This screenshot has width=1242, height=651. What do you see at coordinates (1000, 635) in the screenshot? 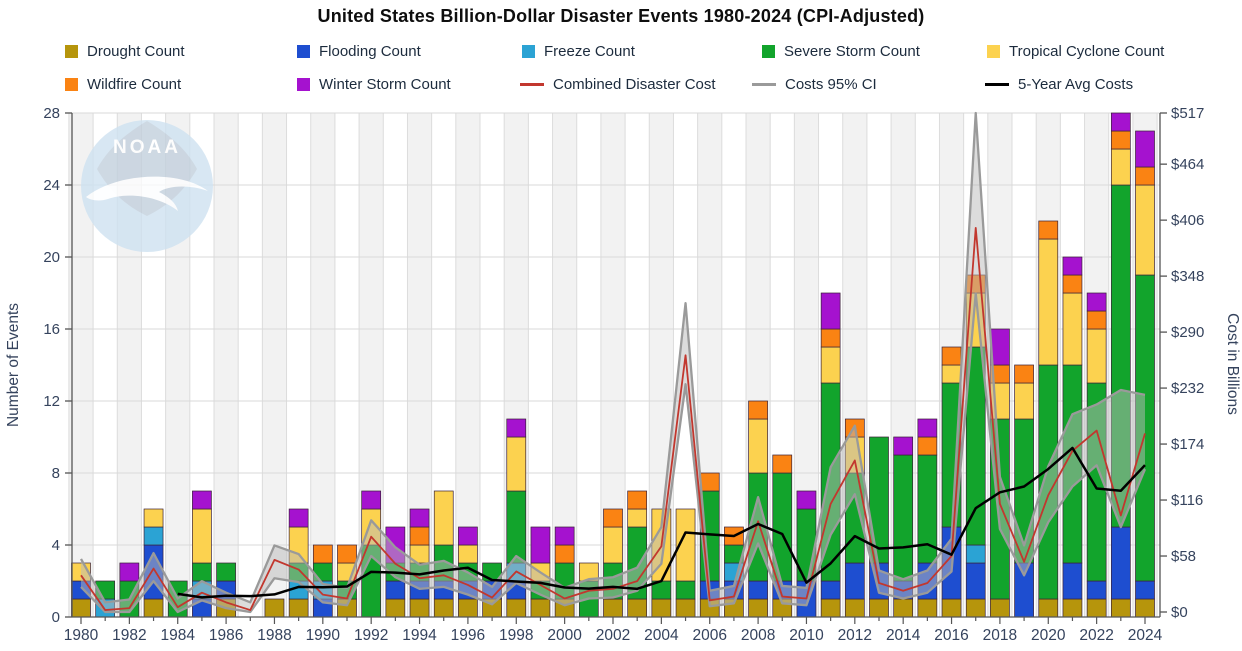
I see `x-axis-tick: 2018` at bounding box center [1000, 635].